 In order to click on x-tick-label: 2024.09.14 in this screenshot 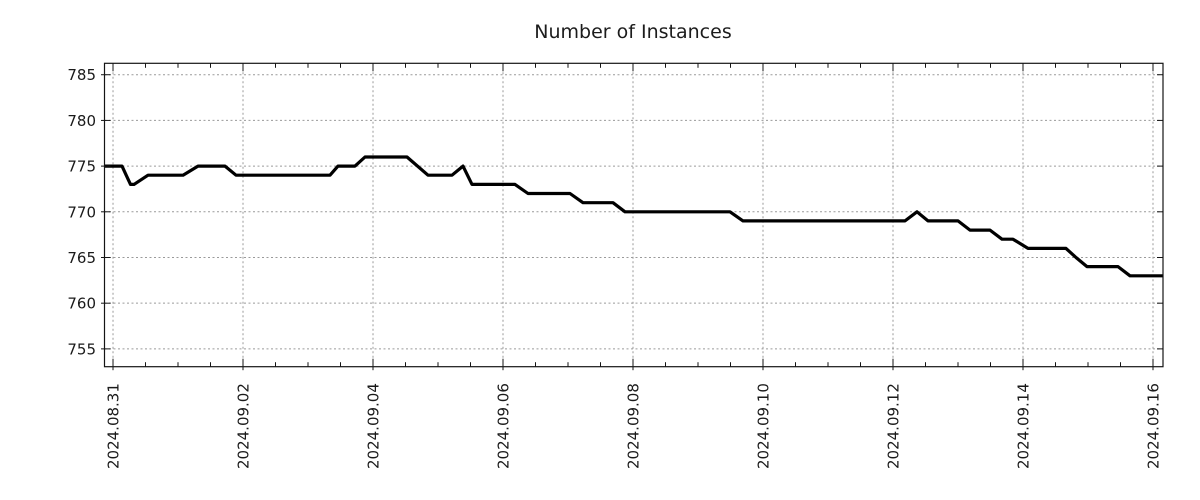, I will do `click(1023, 426)`.